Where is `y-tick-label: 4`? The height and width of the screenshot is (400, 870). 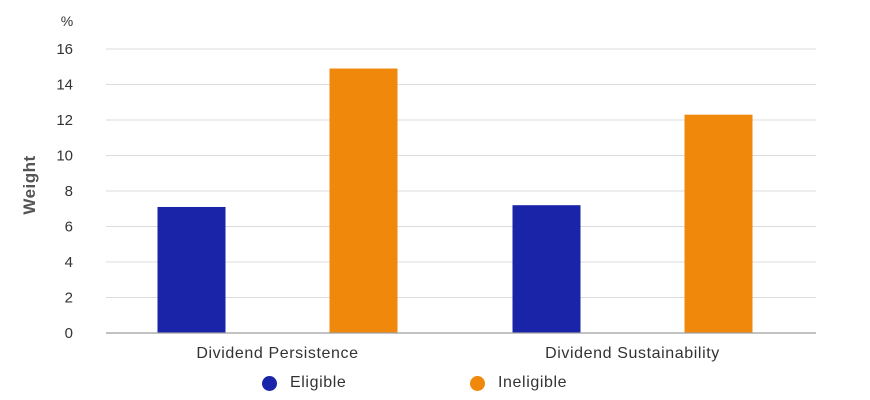 y-tick-label: 4 is located at coordinates (69, 262).